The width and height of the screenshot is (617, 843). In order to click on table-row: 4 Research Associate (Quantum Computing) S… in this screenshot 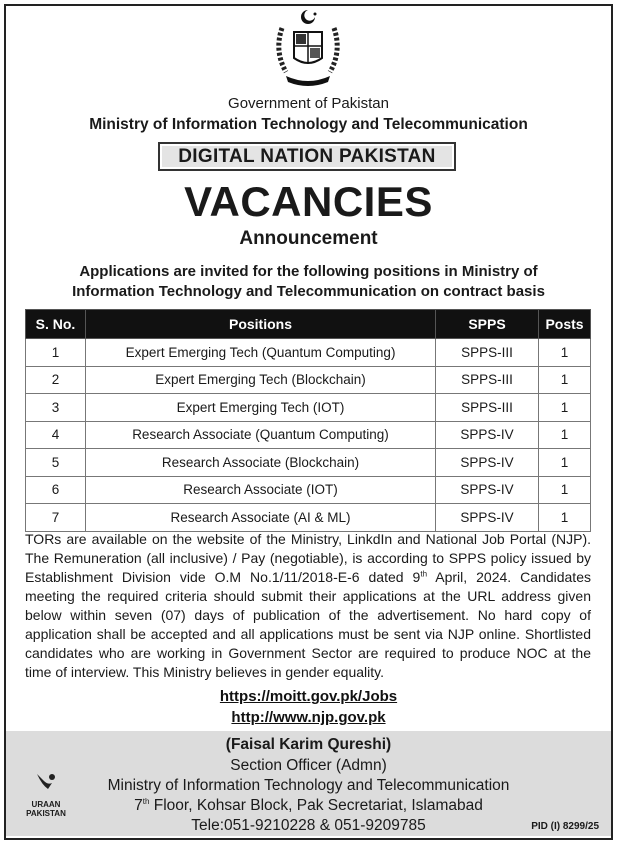, I will do `click(308, 434)`.